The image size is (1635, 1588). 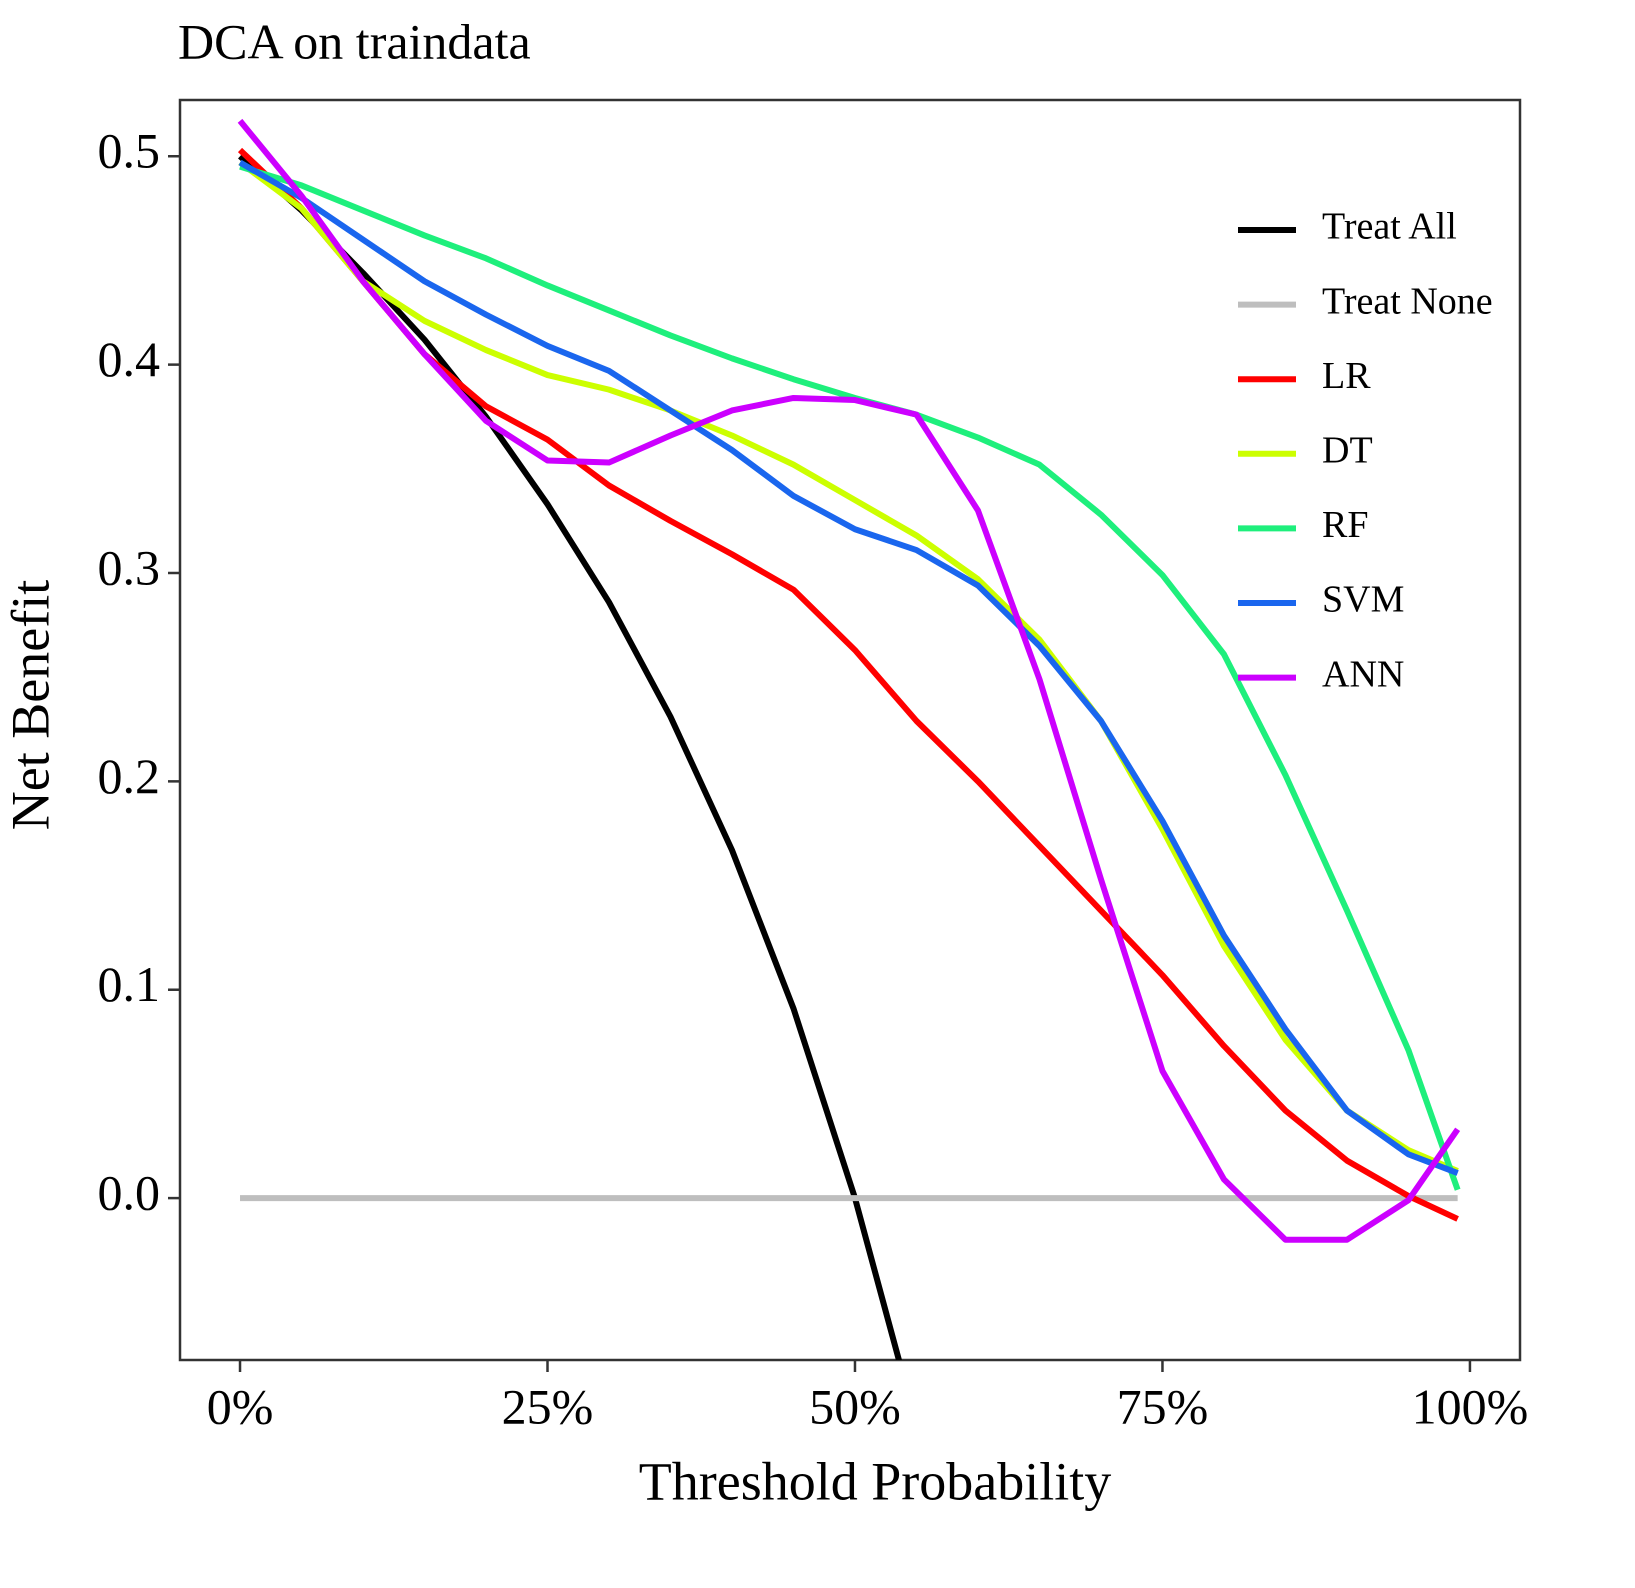 I want to click on legend-label: ANN, so click(x=1363, y=674).